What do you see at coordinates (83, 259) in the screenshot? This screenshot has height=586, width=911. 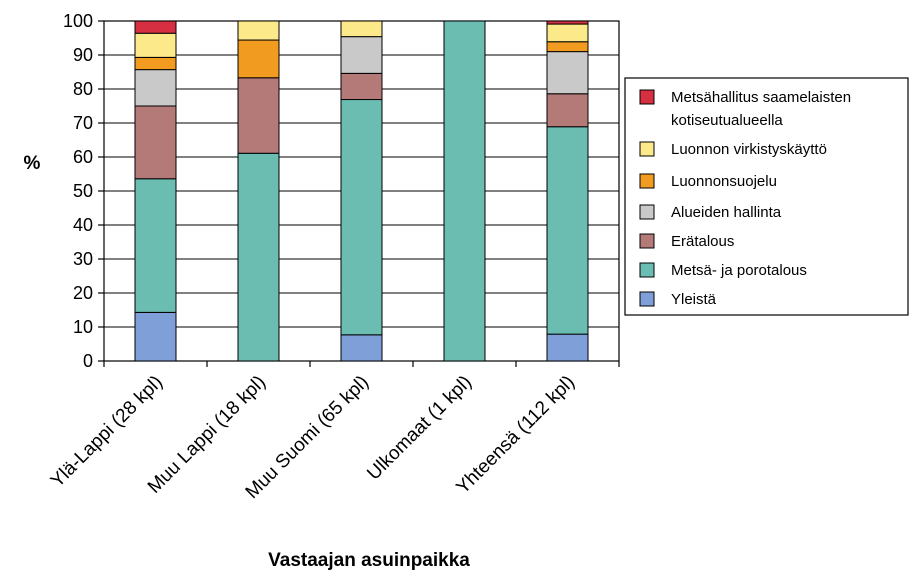 I see `y-tick-label: 30` at bounding box center [83, 259].